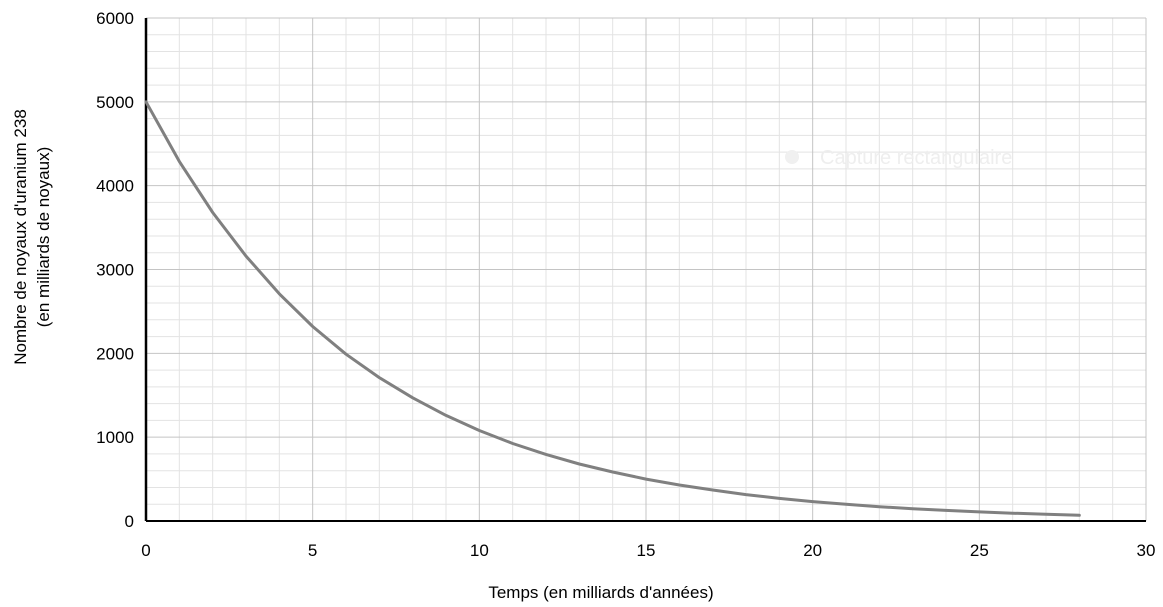 The width and height of the screenshot is (1163, 607). Describe the element at coordinates (600, 592) in the screenshot. I see `x-axis-title: Temps (en milliards d'années)` at that location.